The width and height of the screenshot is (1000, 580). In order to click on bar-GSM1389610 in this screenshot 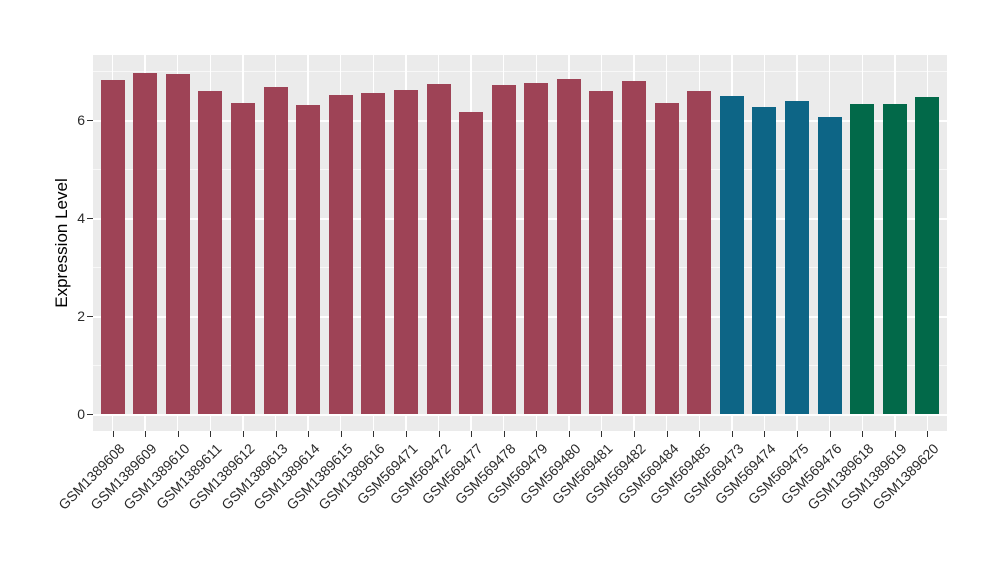, I will do `click(177, 243)`.